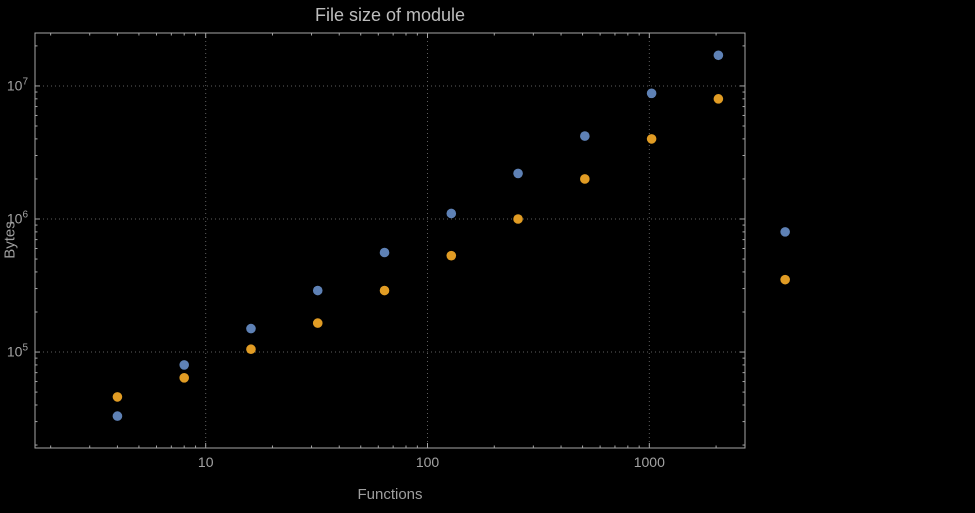 This screenshot has height=513, width=975. Describe the element at coordinates (649, 462) in the screenshot. I see `x-tick-label: 1000` at that location.